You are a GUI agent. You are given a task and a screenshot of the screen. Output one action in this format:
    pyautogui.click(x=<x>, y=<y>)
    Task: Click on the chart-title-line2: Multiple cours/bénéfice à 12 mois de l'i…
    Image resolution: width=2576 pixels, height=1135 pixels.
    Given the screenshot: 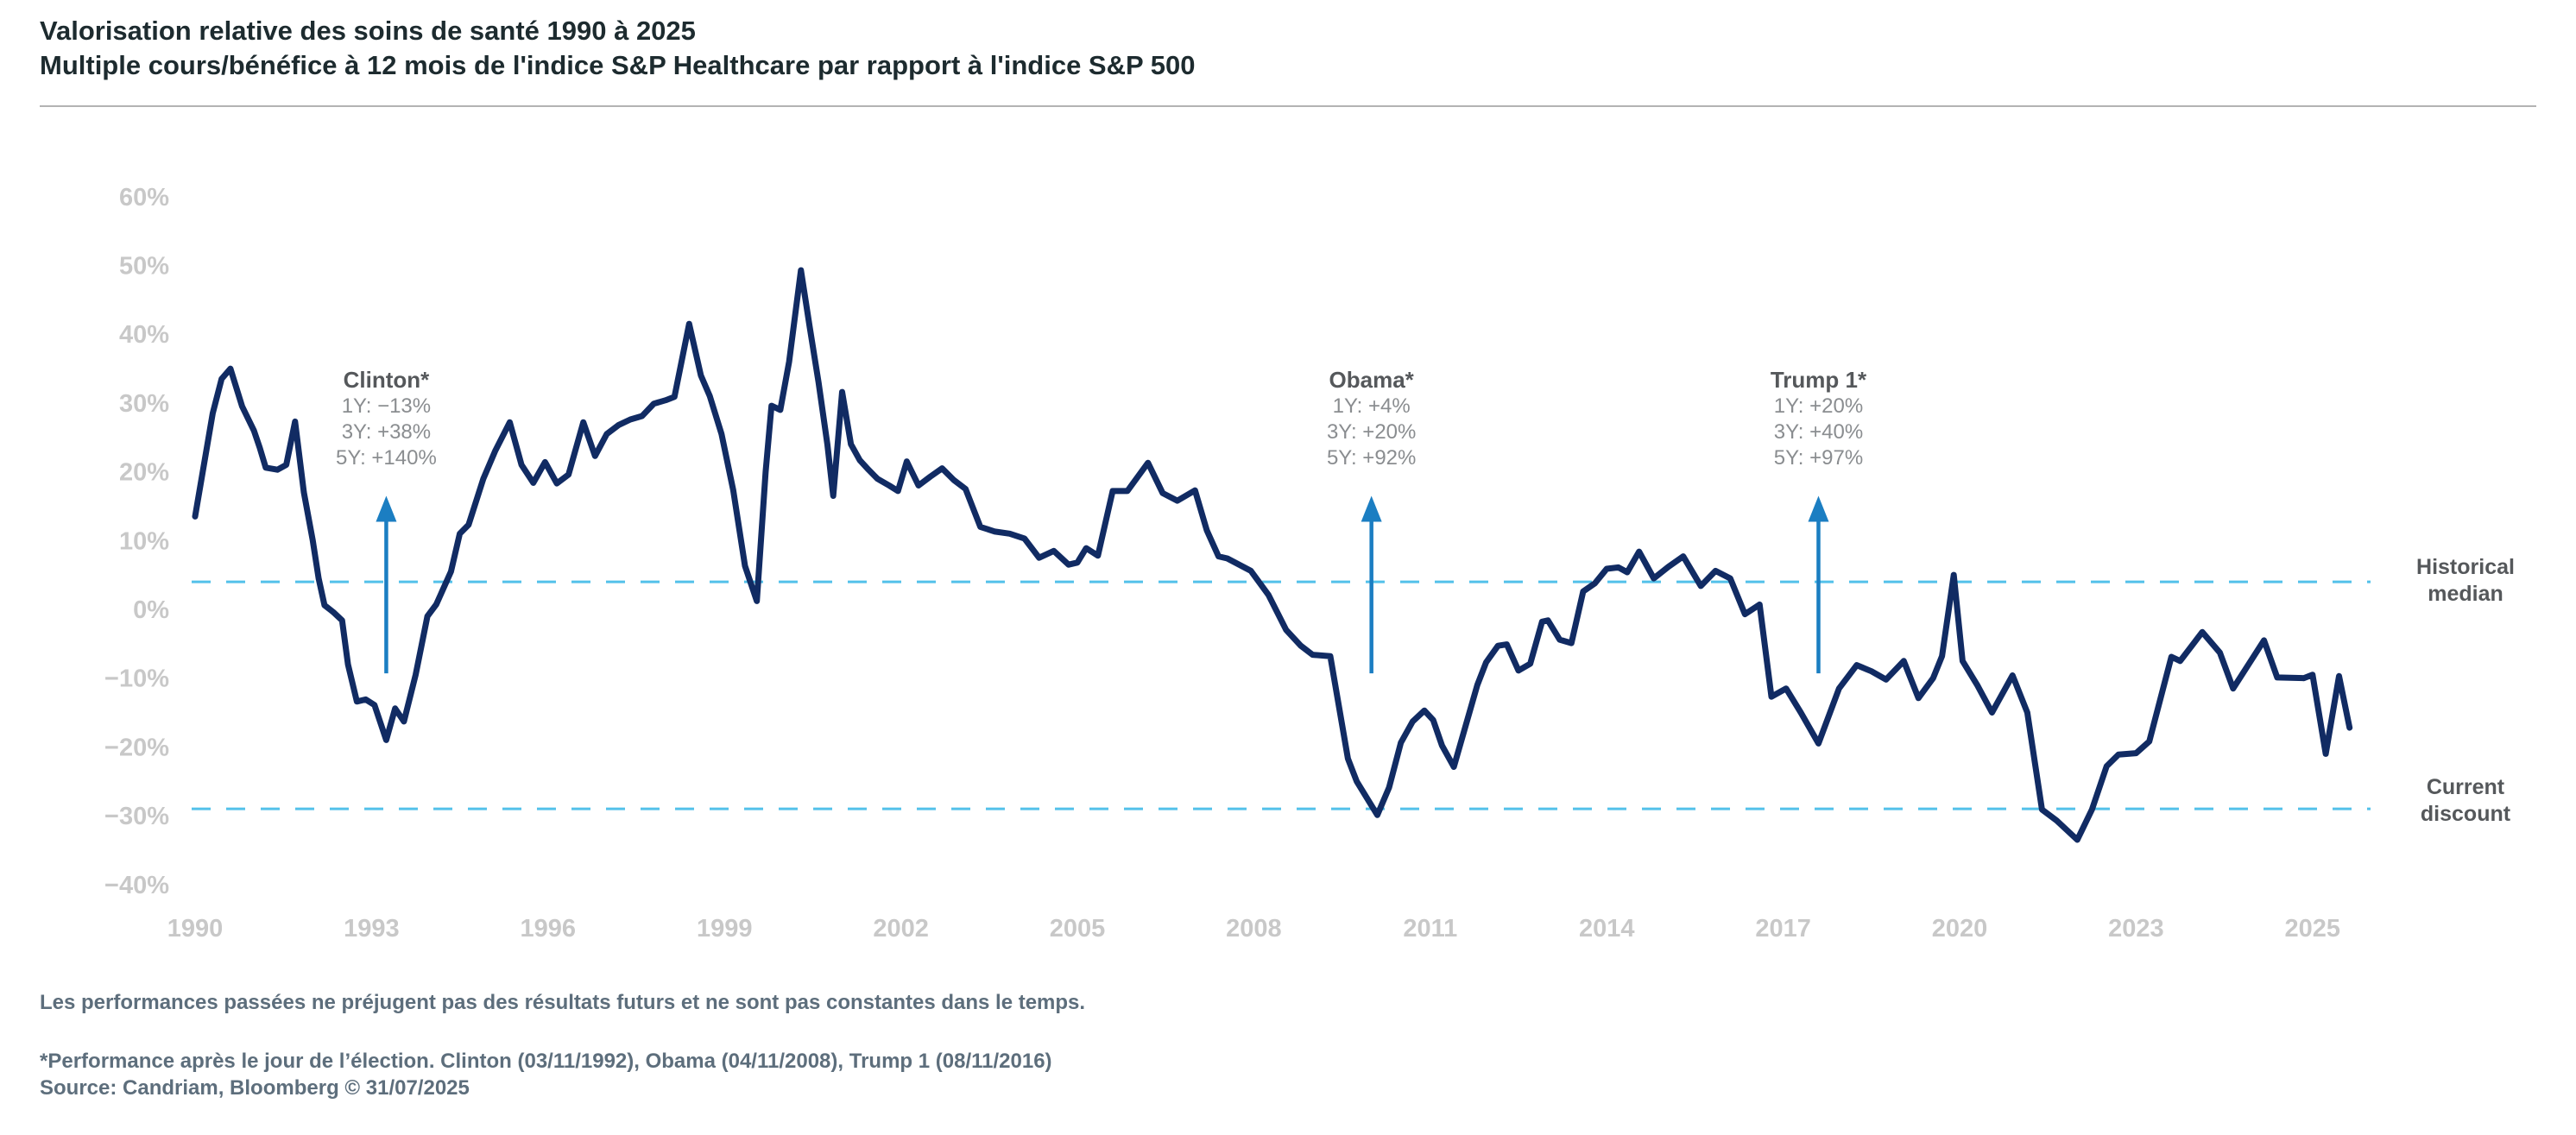 What is the action you would take?
    pyautogui.click(x=618, y=65)
    